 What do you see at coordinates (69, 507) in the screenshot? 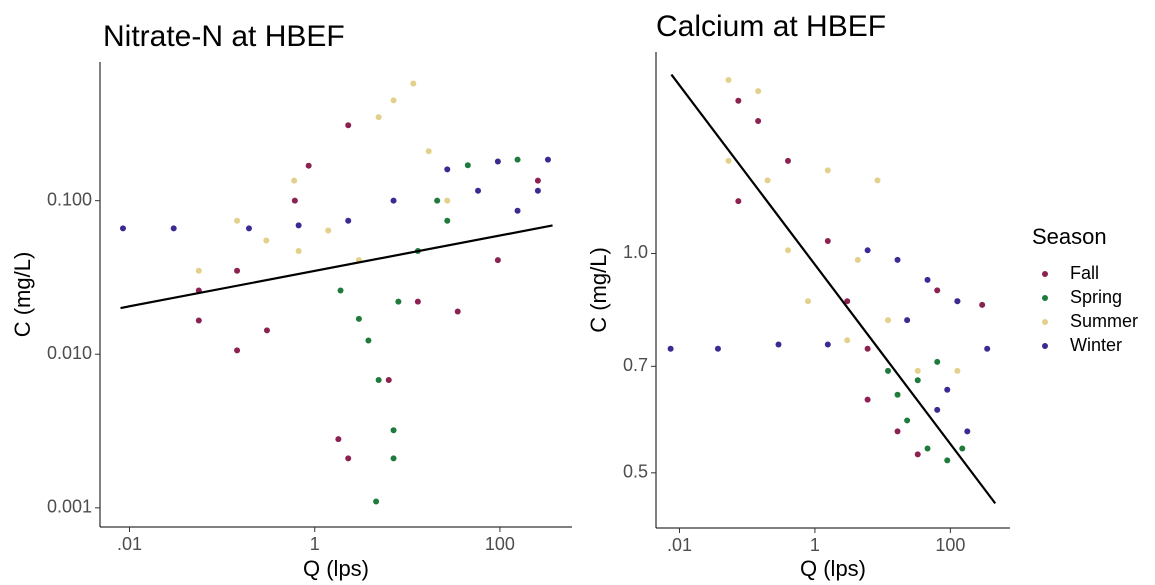
I see `y-tick-label: 0.001` at bounding box center [69, 507].